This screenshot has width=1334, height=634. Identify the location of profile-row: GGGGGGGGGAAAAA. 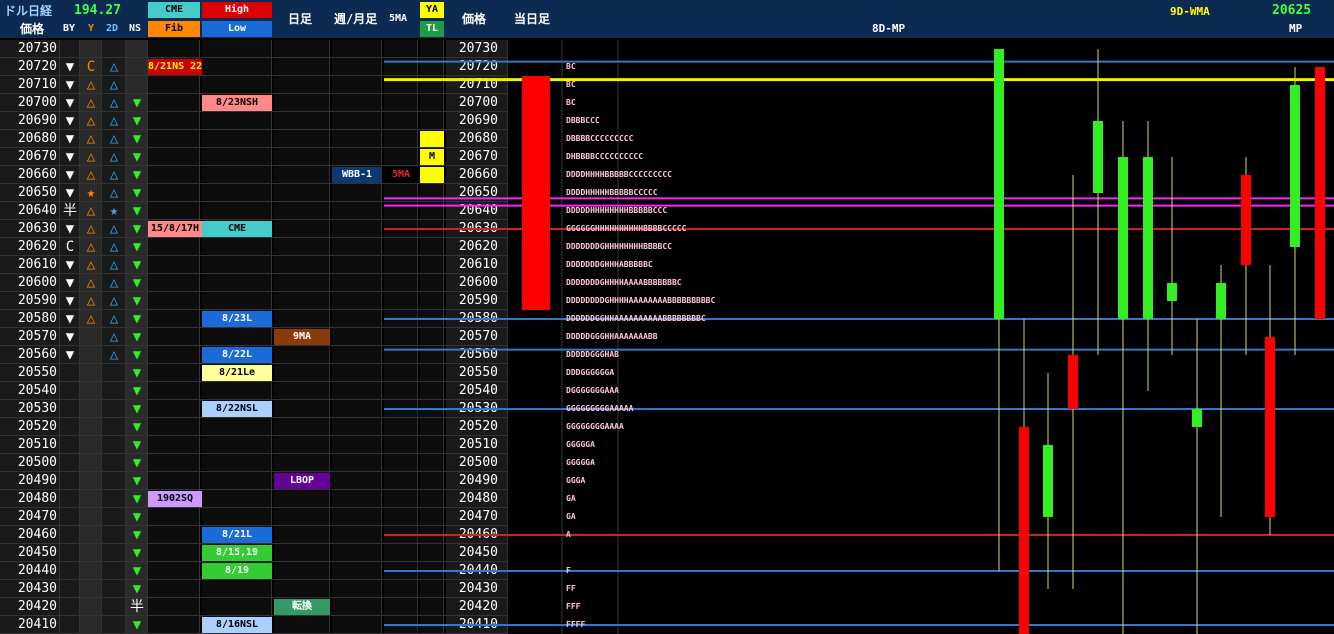
(600, 408).